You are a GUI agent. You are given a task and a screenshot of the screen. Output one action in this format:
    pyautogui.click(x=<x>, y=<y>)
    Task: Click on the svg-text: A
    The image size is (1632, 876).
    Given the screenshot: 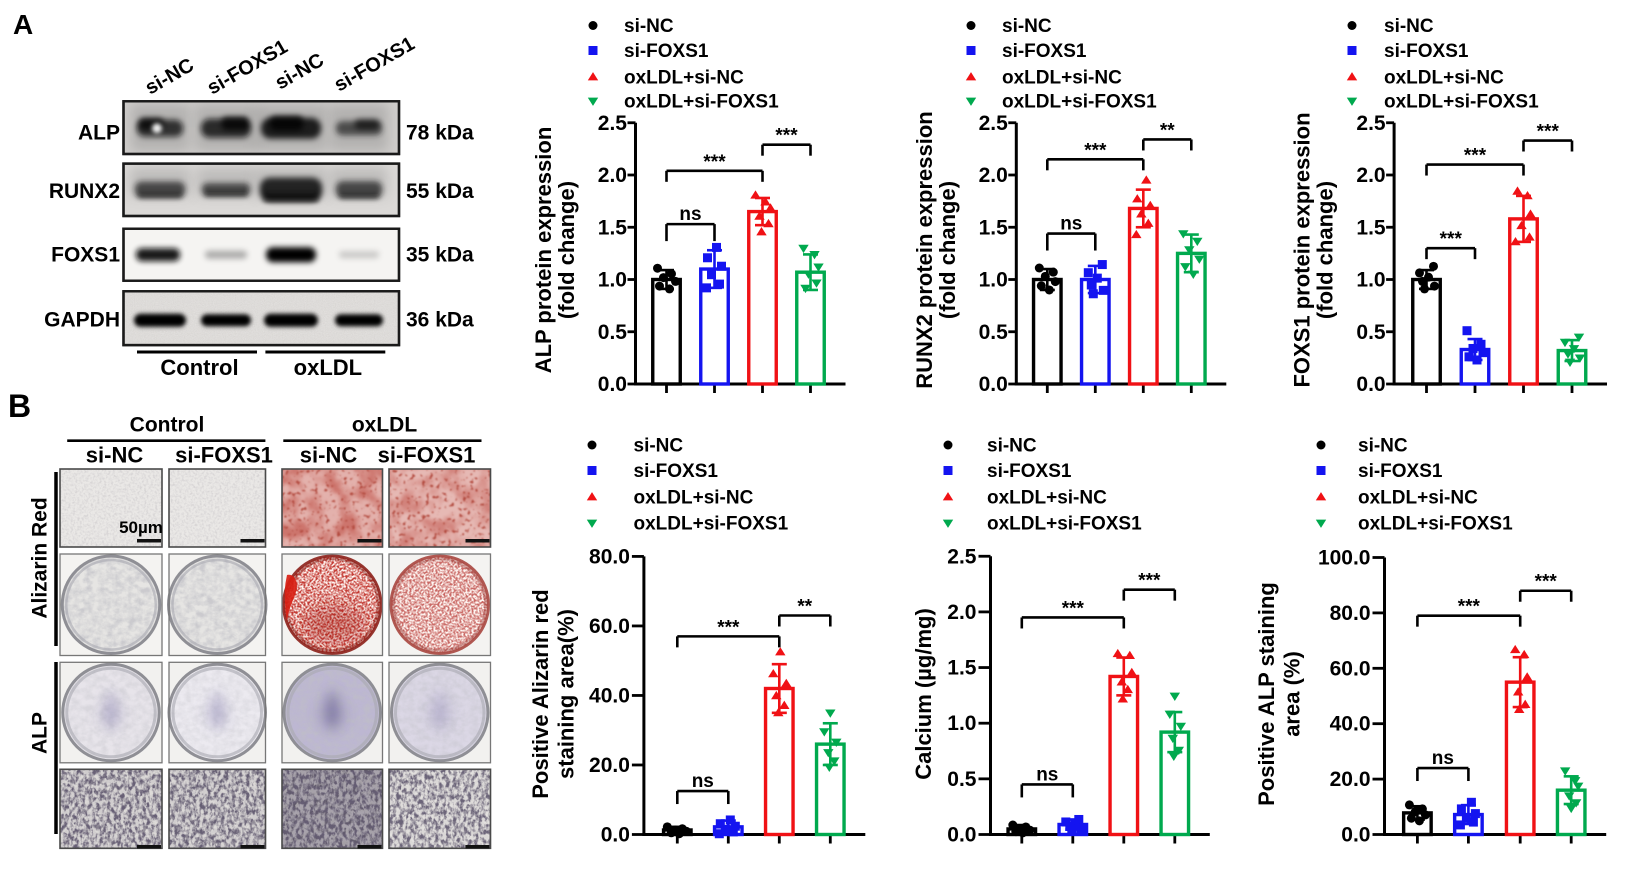 What is the action you would take?
    pyautogui.click(x=23, y=24)
    